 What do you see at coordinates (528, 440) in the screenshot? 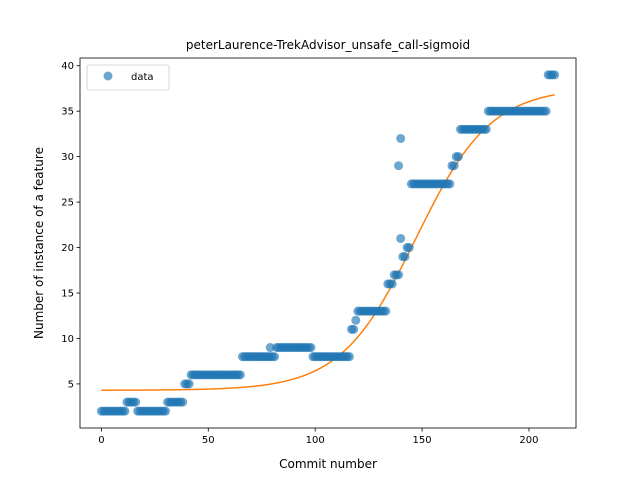
I see `x-tick-label-4: 200` at bounding box center [528, 440].